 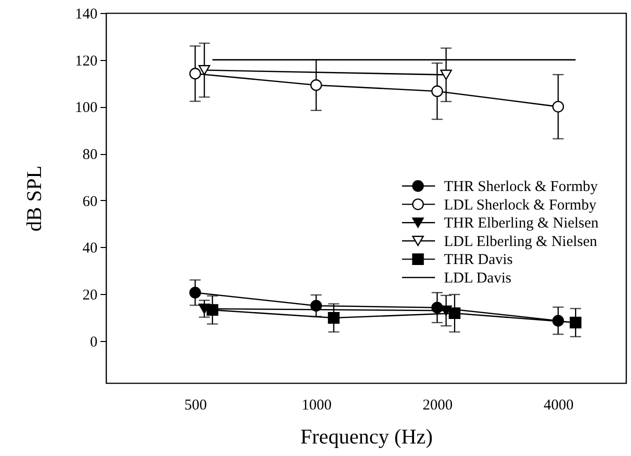 What do you see at coordinates (195, 406) in the screenshot?
I see `x-tick-label: 500` at bounding box center [195, 406].